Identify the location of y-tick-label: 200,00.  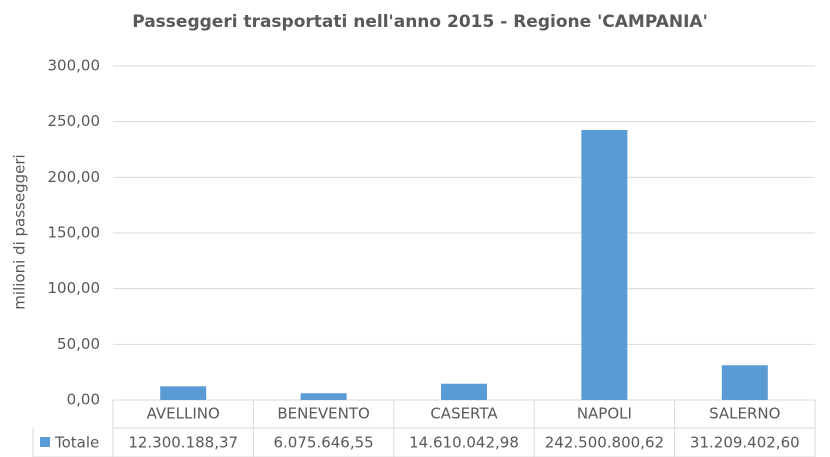
(74, 177).